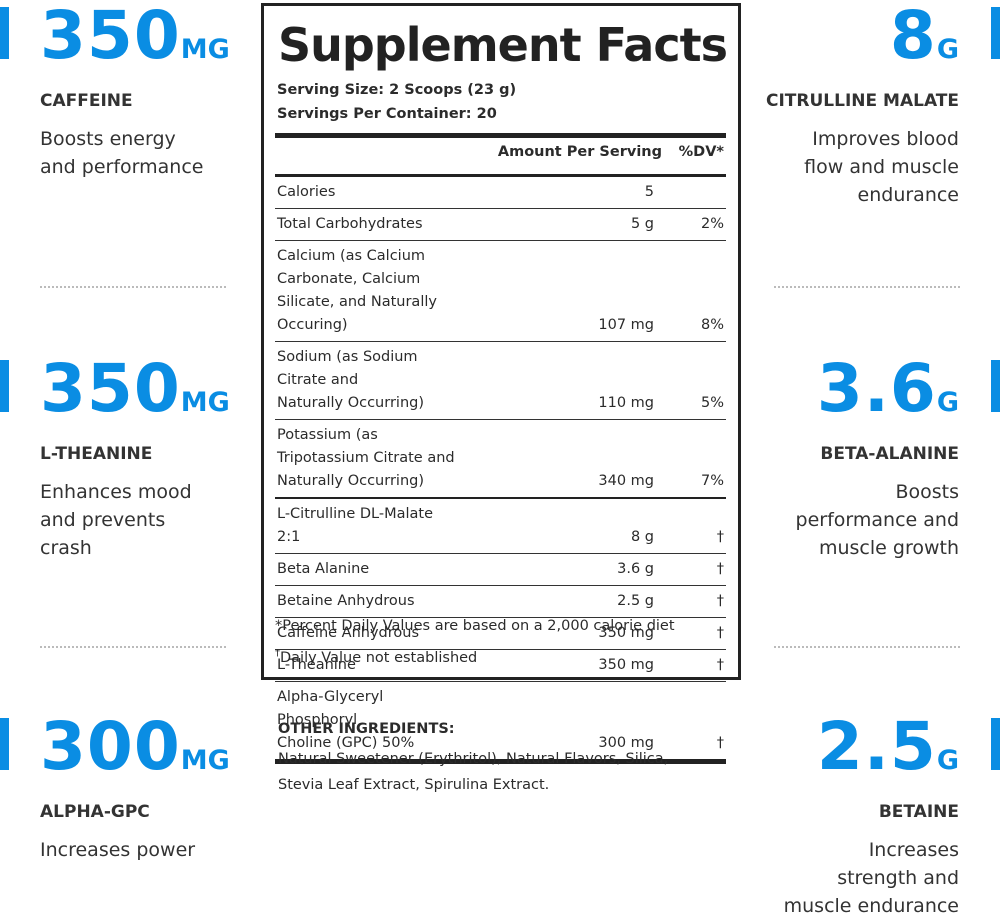  I want to click on description-line: and prevents, so click(103, 520).